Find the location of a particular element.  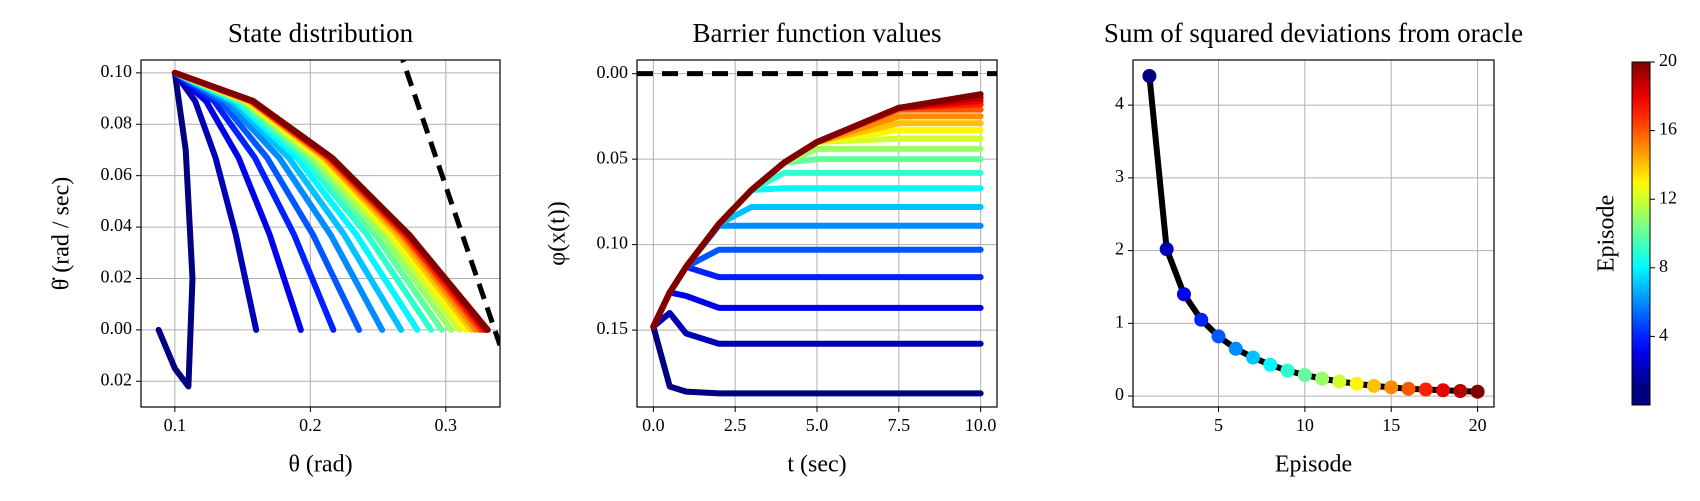

y-tick-label: 0.08 is located at coordinates (117, 122).